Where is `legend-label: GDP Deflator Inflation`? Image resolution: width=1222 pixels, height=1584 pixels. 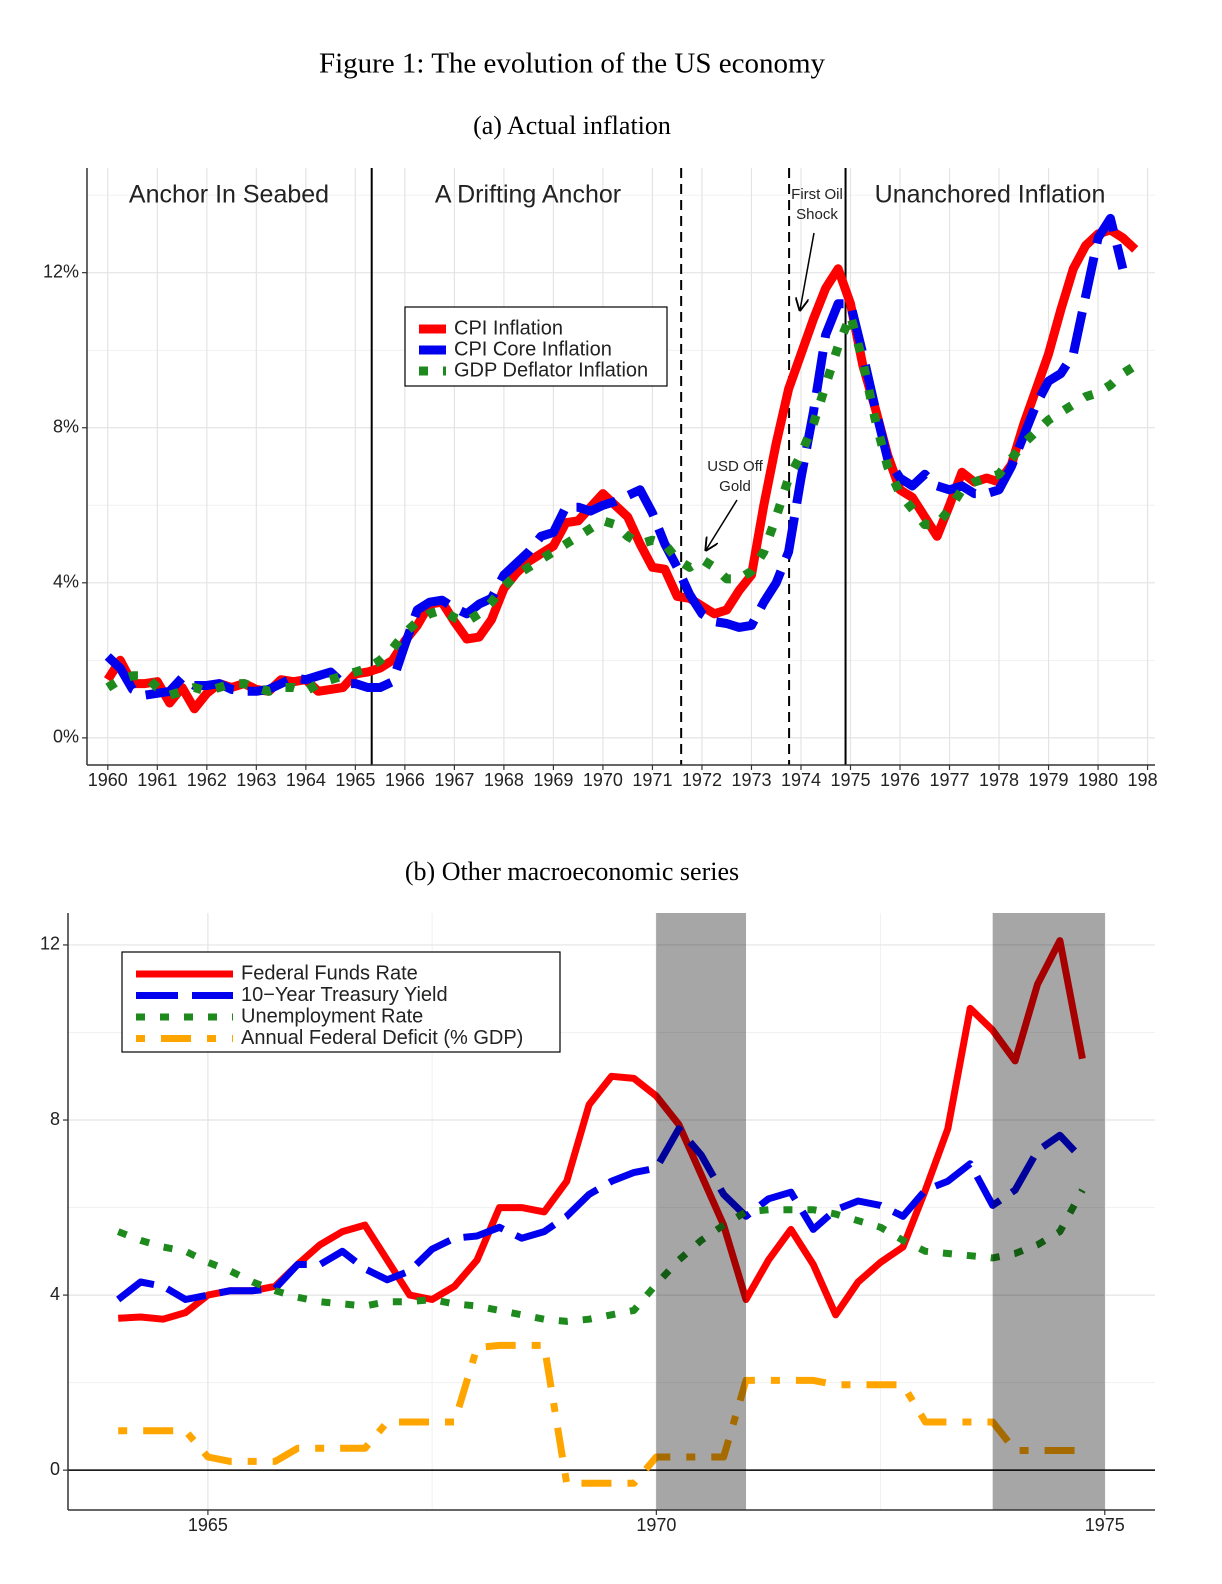
legend-label: GDP Deflator Inflation is located at coordinates (551, 370).